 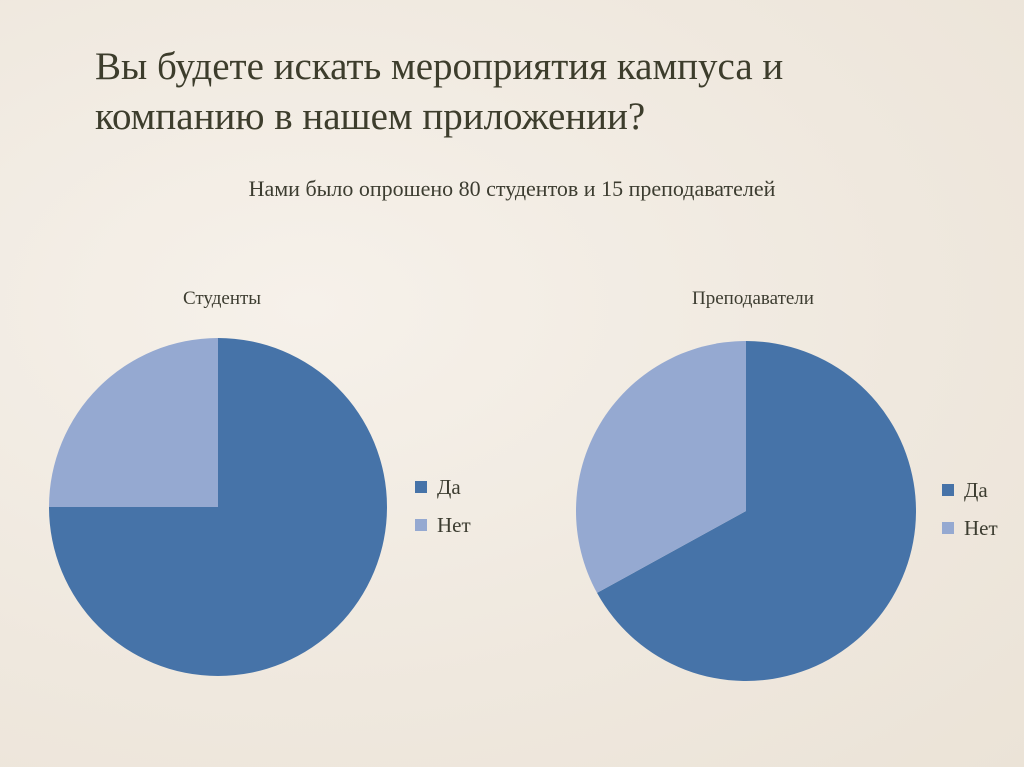 What do you see at coordinates (439, 66) in the screenshot?
I see `slide-title-line-1: Вы будете искать мероприятия кампуса и` at bounding box center [439, 66].